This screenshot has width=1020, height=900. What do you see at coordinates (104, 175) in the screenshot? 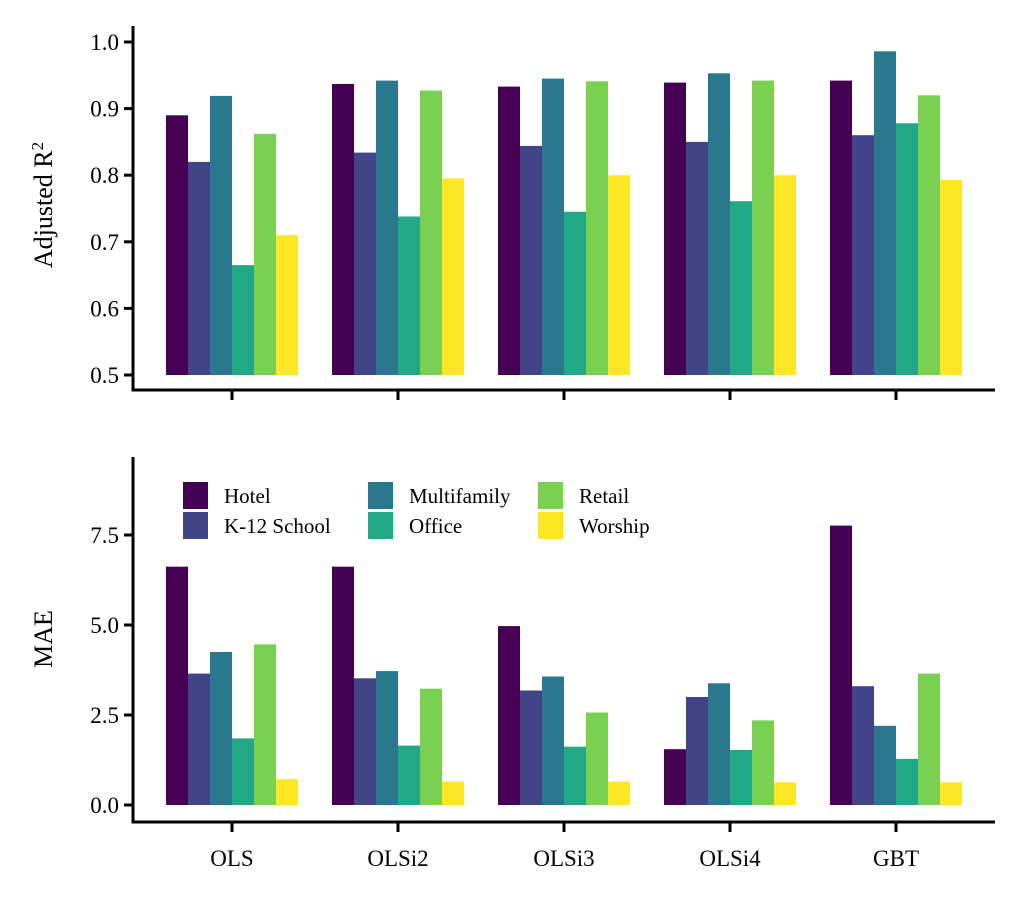
I see `y-tick-label: 0.8` at bounding box center [104, 175].